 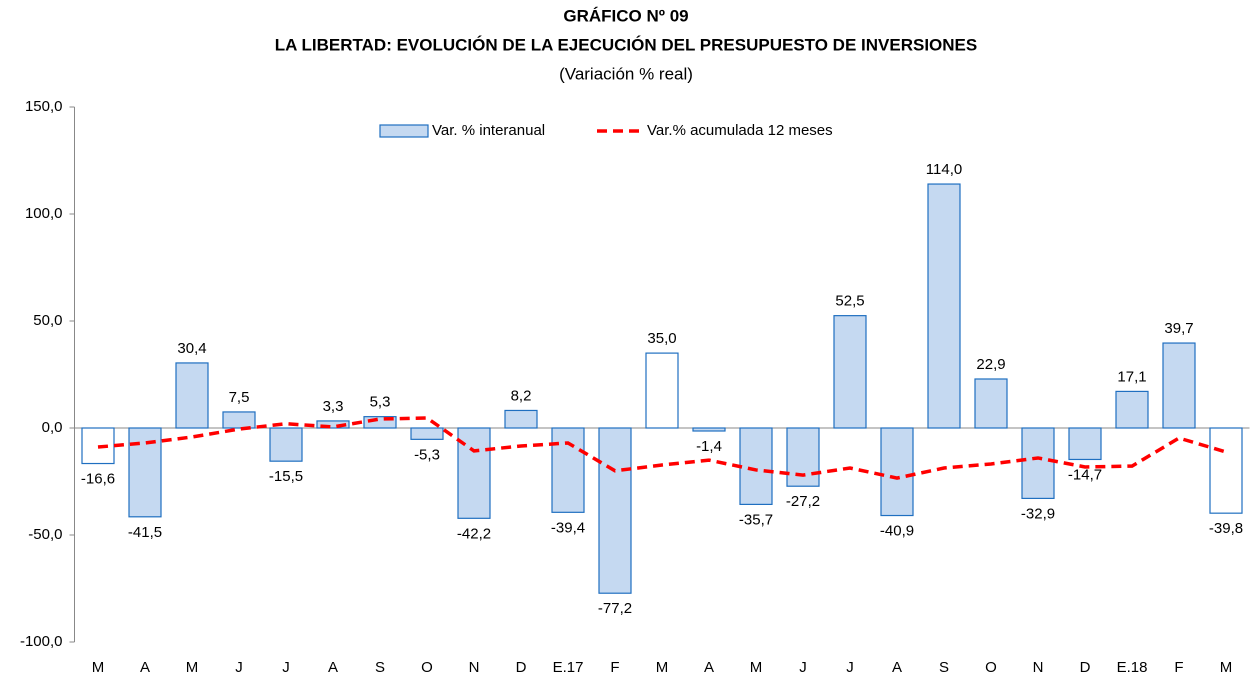 I want to click on data-label: -39,8, so click(x=1226, y=528).